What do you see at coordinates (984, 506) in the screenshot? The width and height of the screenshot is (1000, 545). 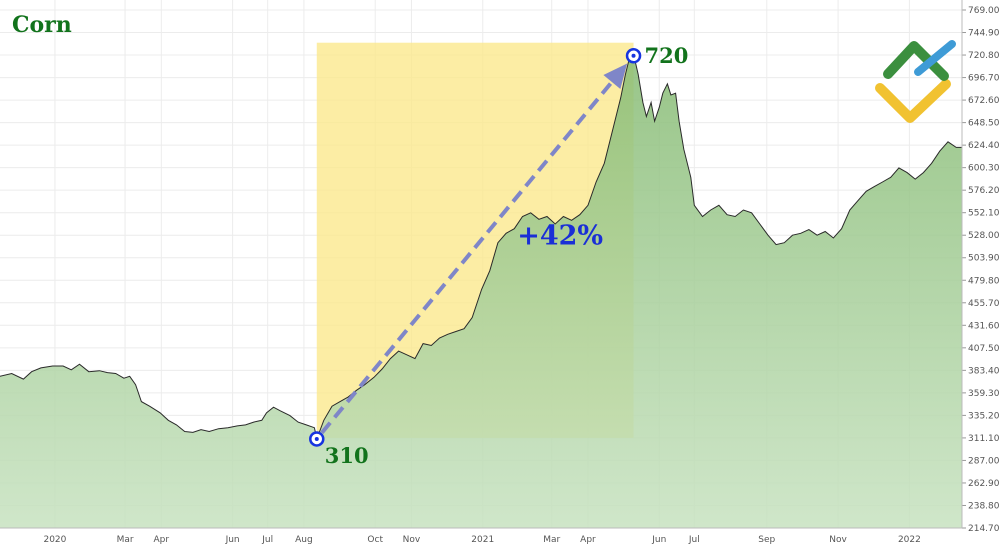 I see `y-tick-label: 238.80` at bounding box center [984, 506].